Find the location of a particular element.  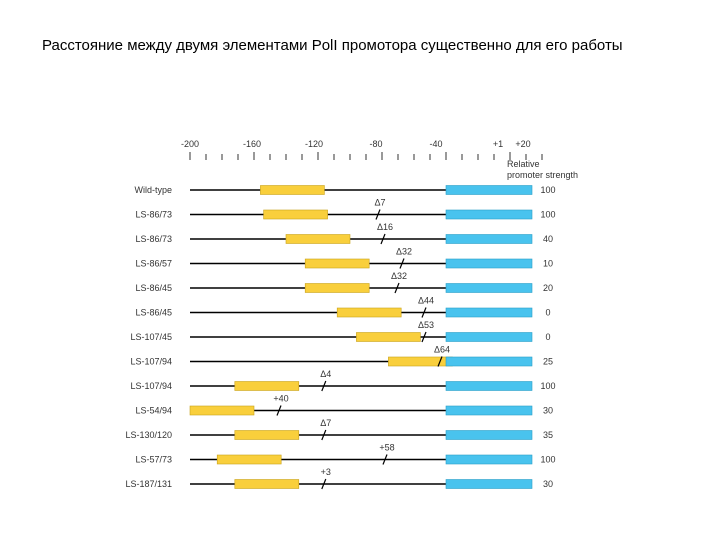

strength-value: 20 is located at coordinates (548, 288).